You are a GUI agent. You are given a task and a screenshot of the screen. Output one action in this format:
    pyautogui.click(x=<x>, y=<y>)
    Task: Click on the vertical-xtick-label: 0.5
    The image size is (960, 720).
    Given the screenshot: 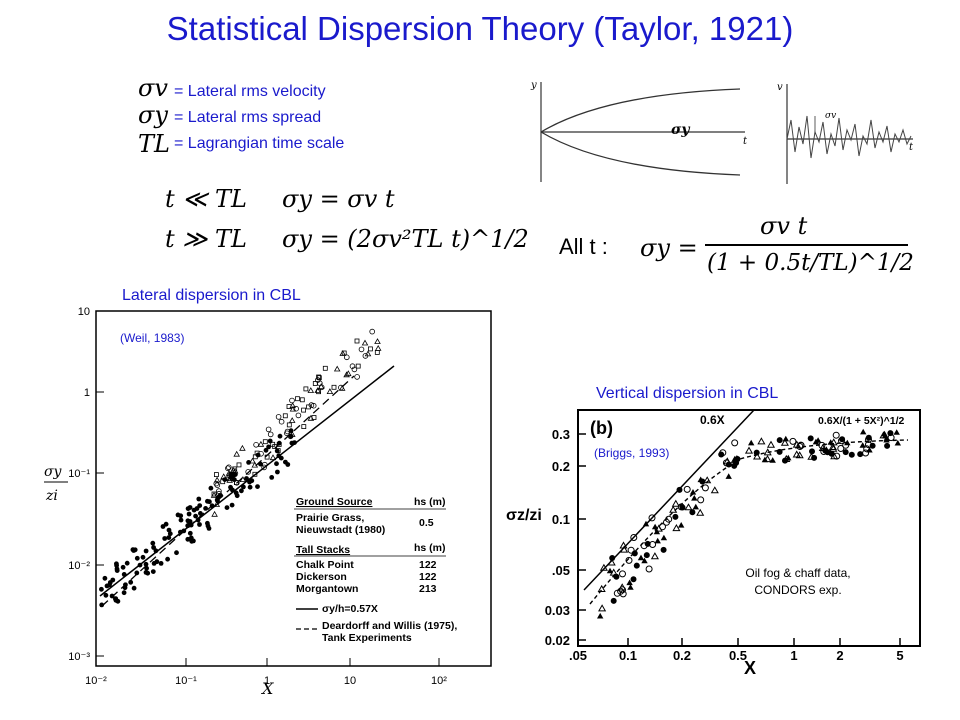 What is the action you would take?
    pyautogui.click(x=738, y=655)
    